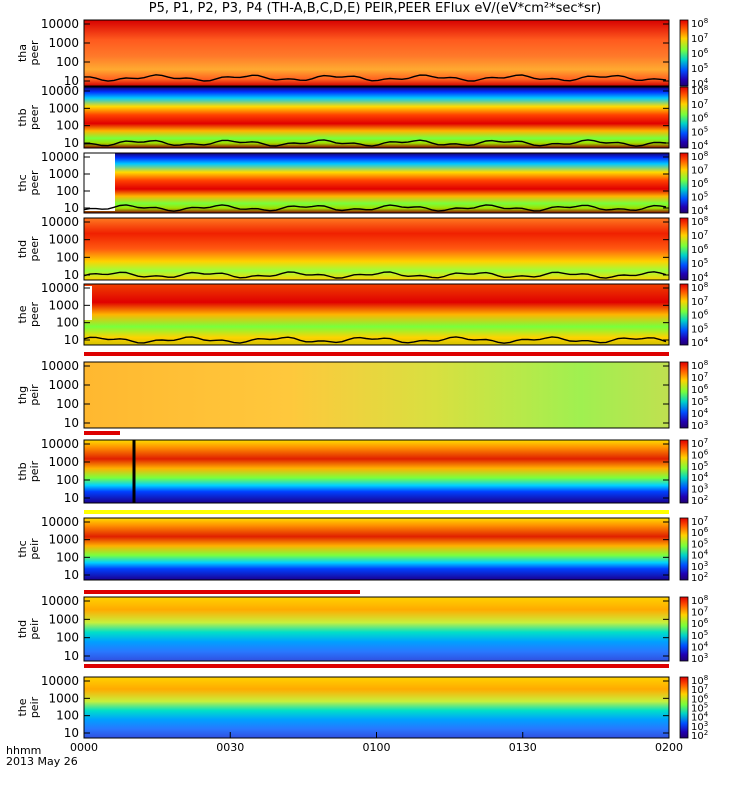 The width and height of the screenshot is (750, 800). I want to click on x-tick-label: 0000, so click(84, 747).